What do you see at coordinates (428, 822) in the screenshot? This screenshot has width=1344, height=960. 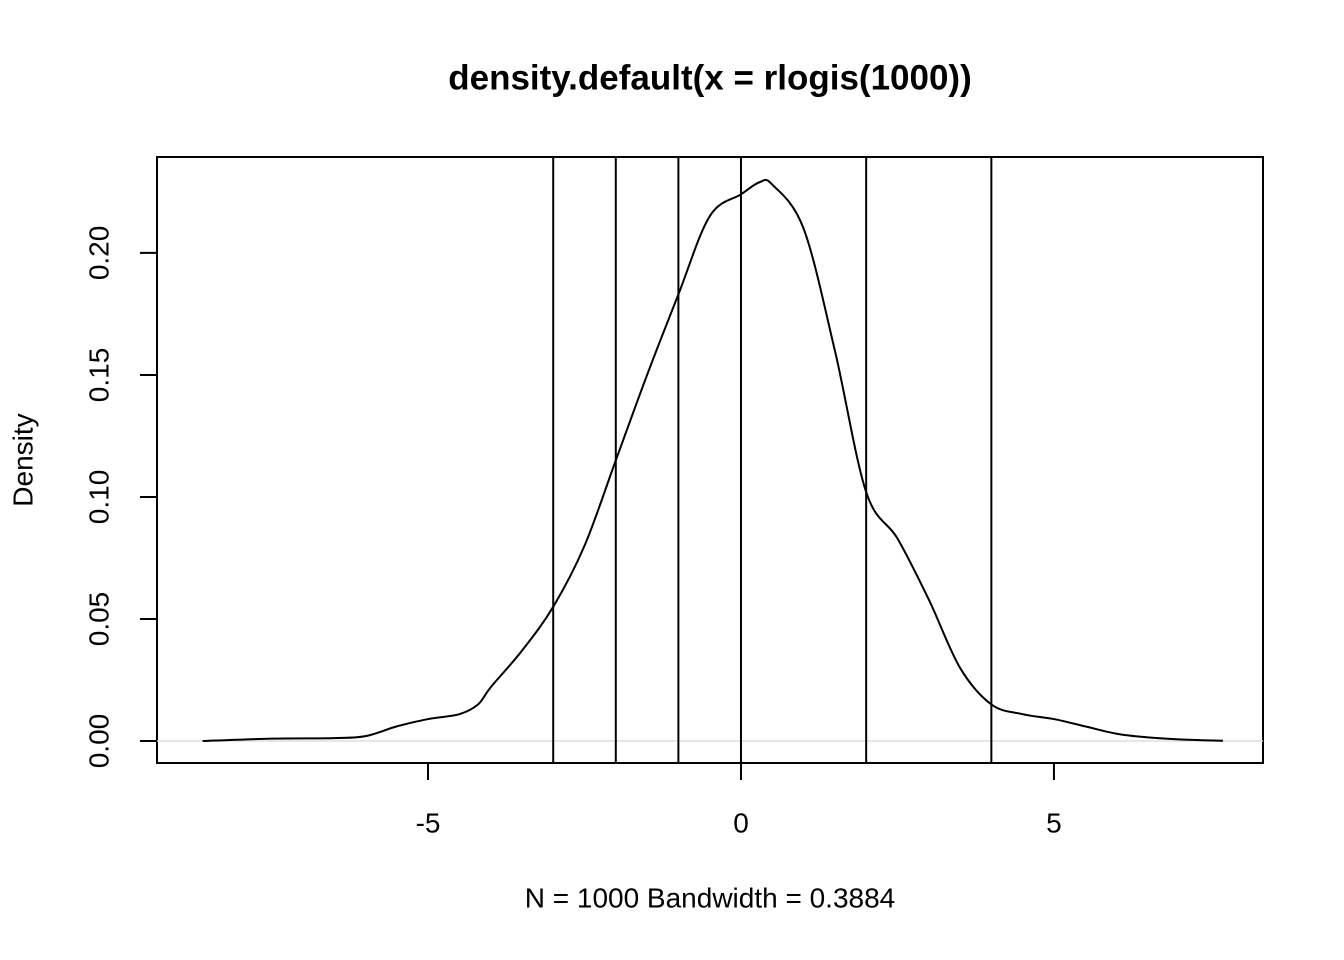 I see `x-tick-label: -5` at bounding box center [428, 822].